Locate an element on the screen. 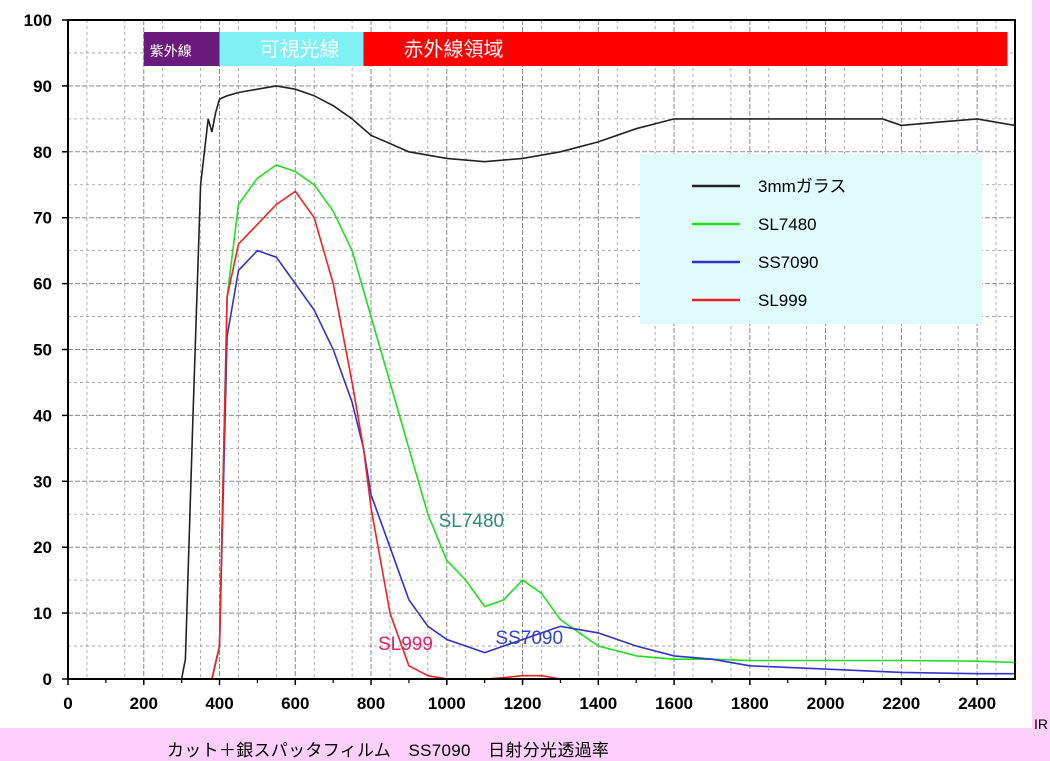 The image size is (1050, 761). legend-label: SL7480 is located at coordinates (787, 224).